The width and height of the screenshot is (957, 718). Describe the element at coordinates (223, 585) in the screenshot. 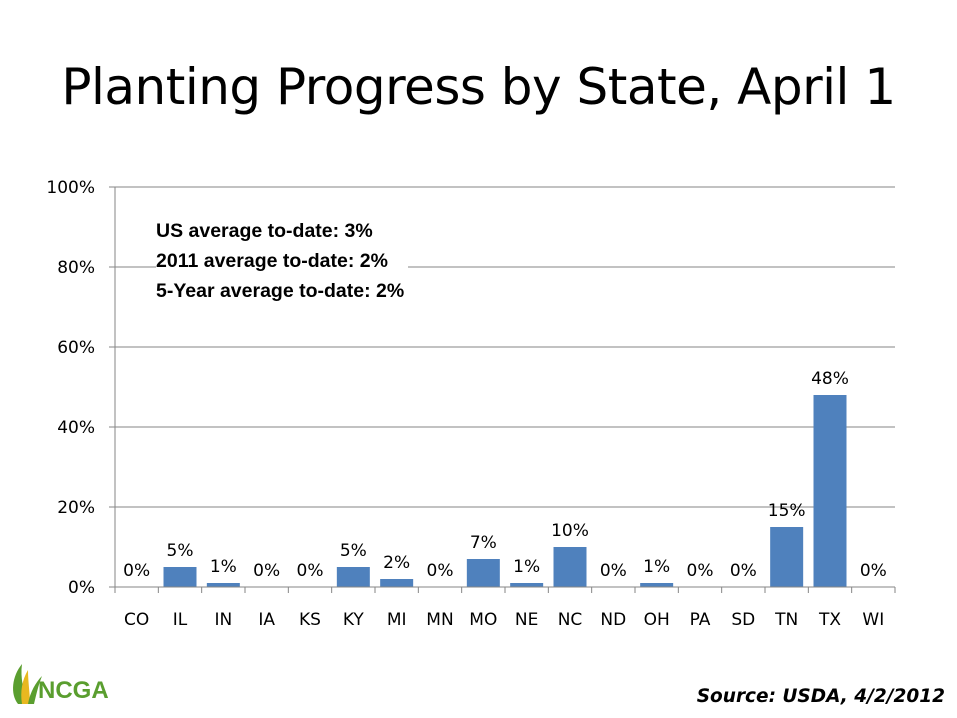

I see `bar-in` at that location.